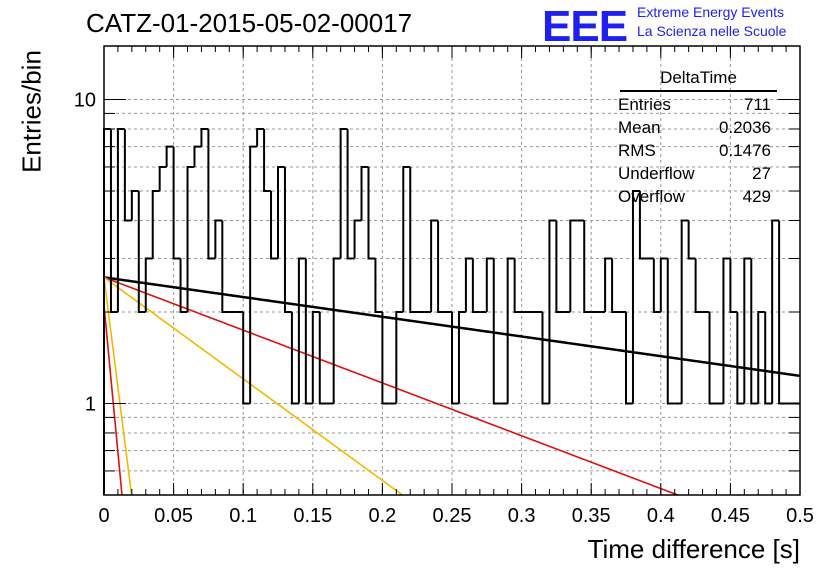 The width and height of the screenshot is (836, 572). What do you see at coordinates (243, 516) in the screenshot?
I see `x-tick-label: 0.1` at bounding box center [243, 516].